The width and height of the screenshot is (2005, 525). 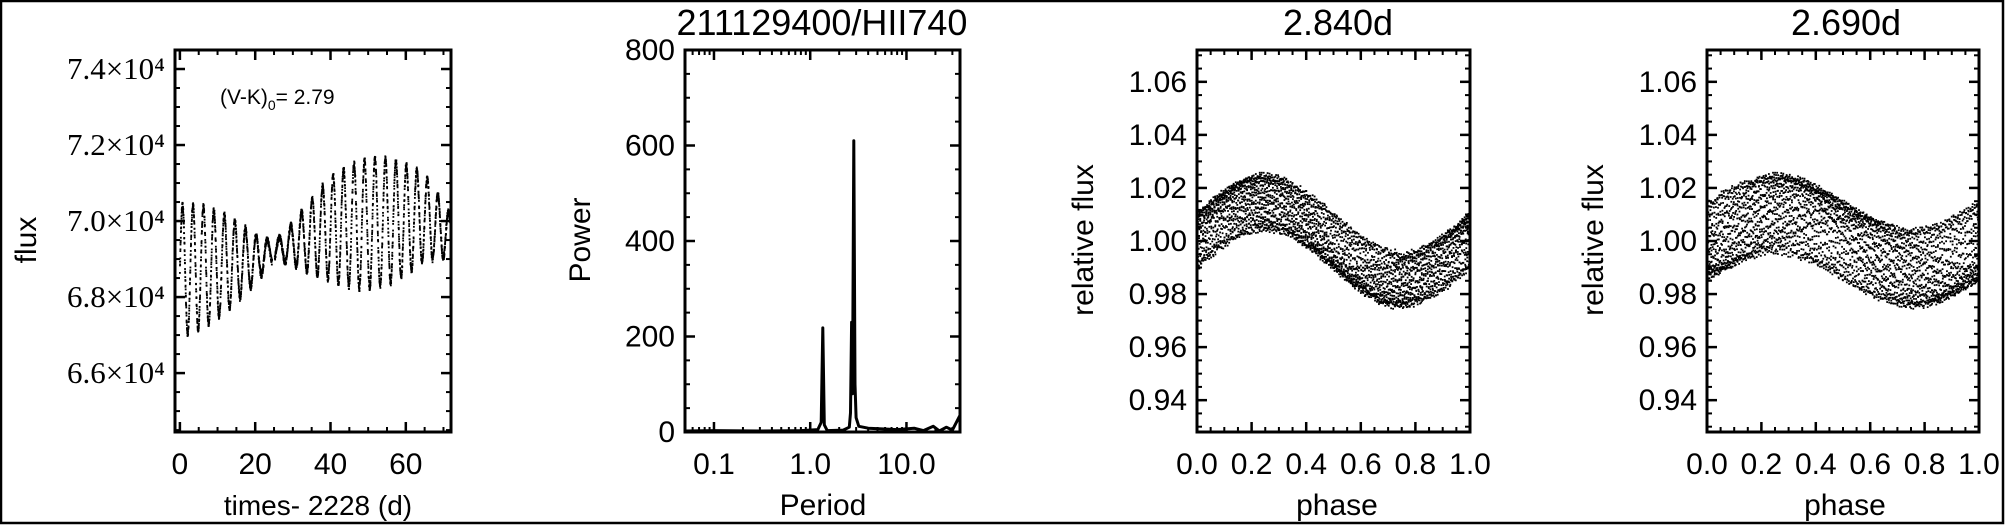 What do you see at coordinates (116, 372) in the screenshot?
I see `y-tick-label: 6.6×10⁴` at bounding box center [116, 372].